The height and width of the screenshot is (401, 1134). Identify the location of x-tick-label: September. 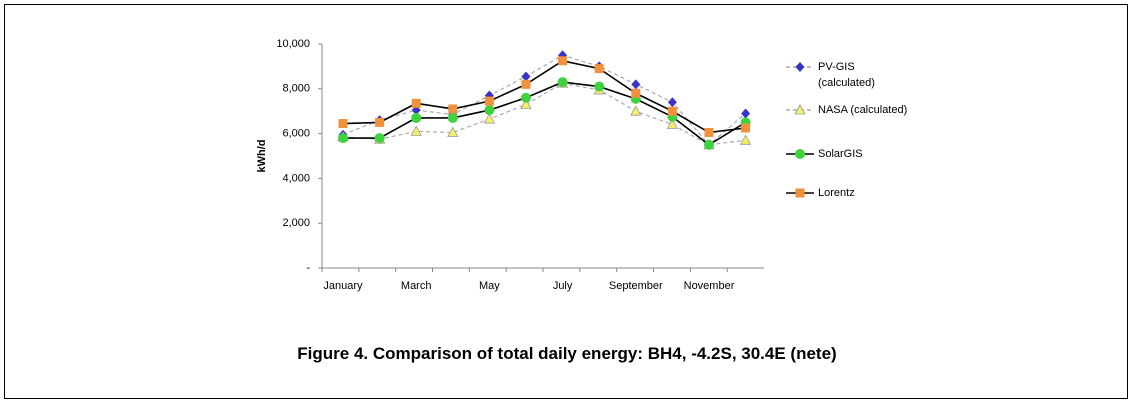
(636, 286).